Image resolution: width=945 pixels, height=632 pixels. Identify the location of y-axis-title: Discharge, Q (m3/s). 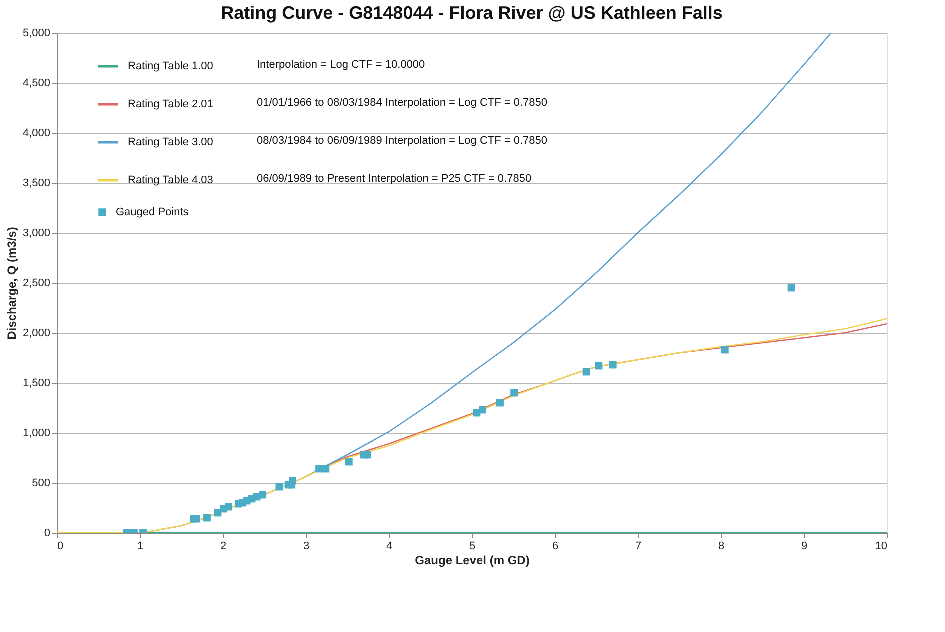
(11, 283).